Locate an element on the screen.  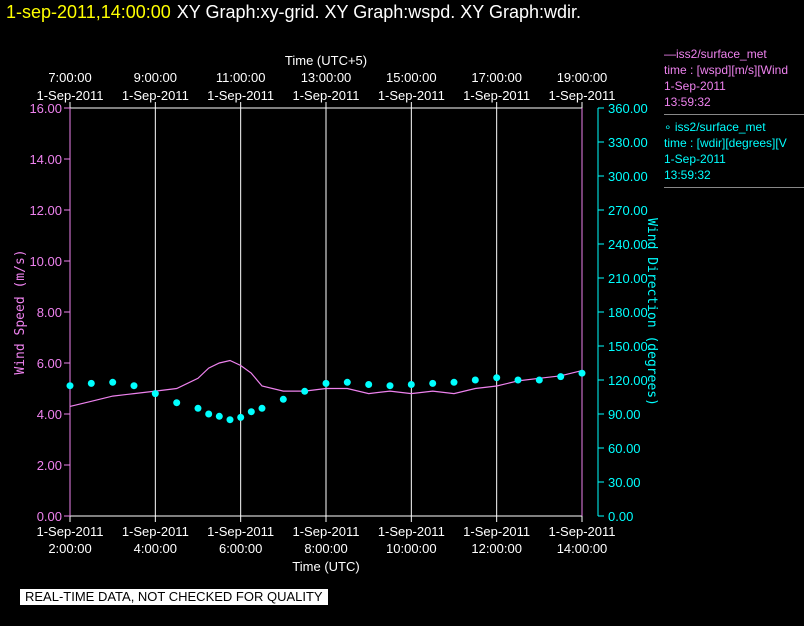
x-tick-label-time: 6:00:00 is located at coordinates (240, 548).